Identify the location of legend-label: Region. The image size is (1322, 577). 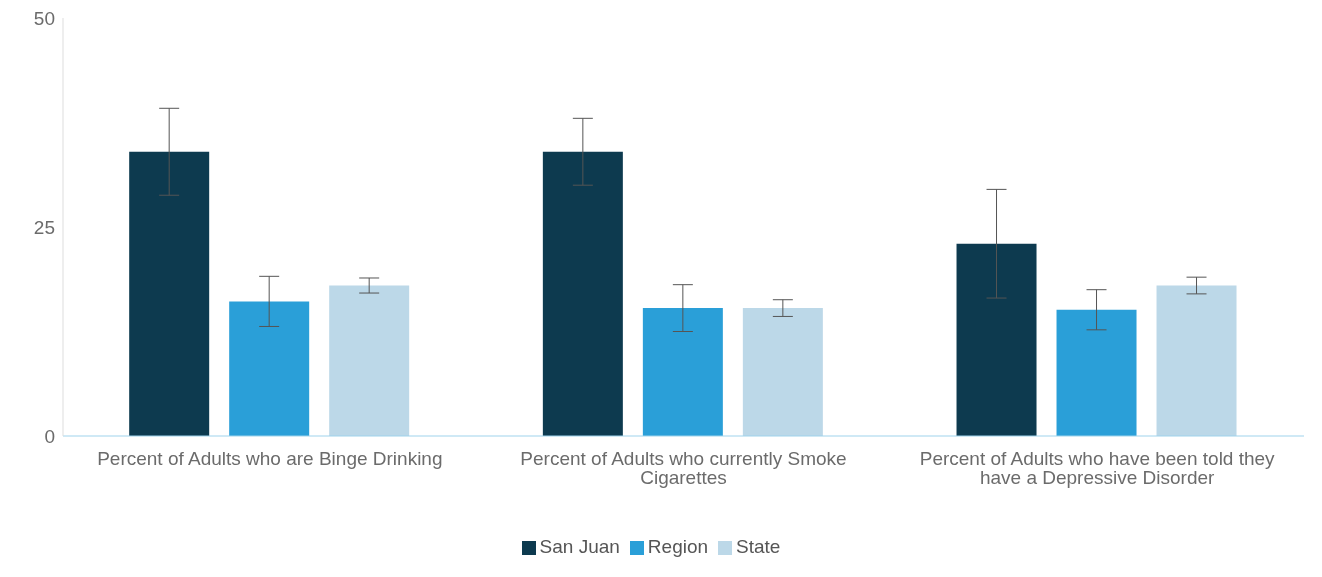
(678, 546).